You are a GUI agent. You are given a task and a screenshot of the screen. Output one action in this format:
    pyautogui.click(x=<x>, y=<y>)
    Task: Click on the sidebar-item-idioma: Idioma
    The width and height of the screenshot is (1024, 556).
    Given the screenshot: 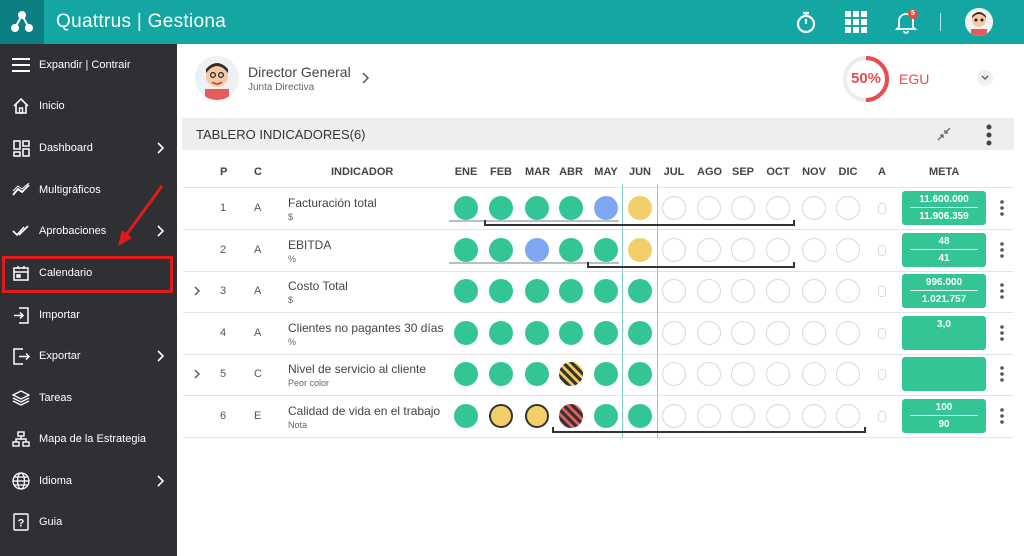 What is the action you would take?
    pyautogui.click(x=88, y=481)
    